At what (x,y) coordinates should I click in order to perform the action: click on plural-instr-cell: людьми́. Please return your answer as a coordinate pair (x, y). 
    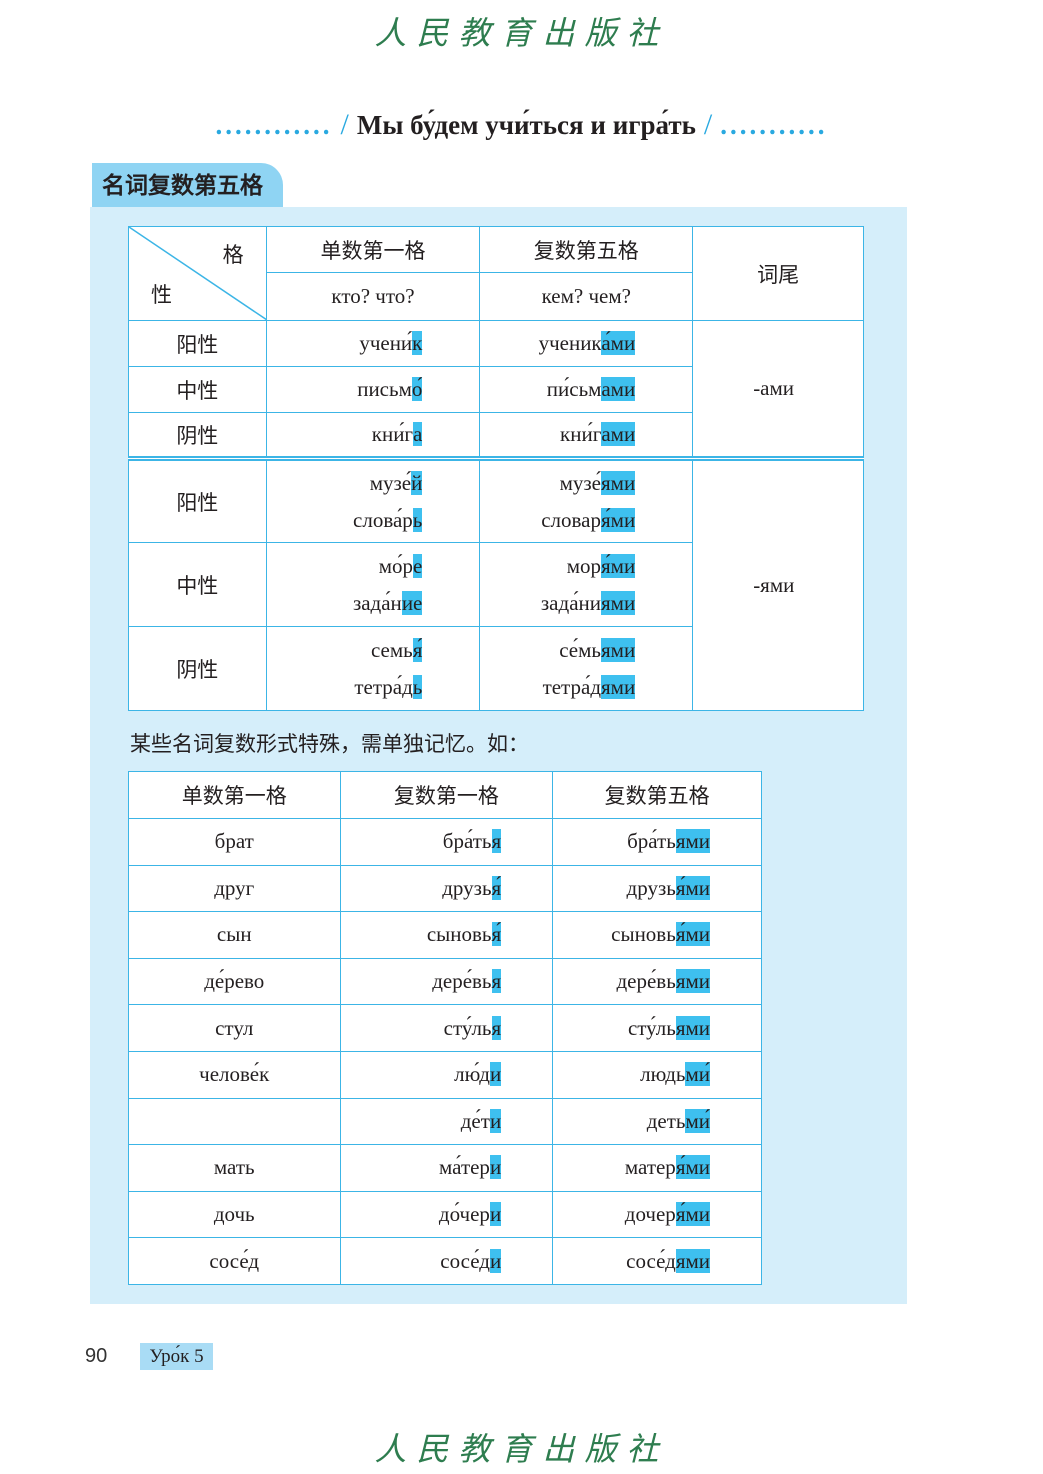
    Looking at the image, I should click on (657, 1074).